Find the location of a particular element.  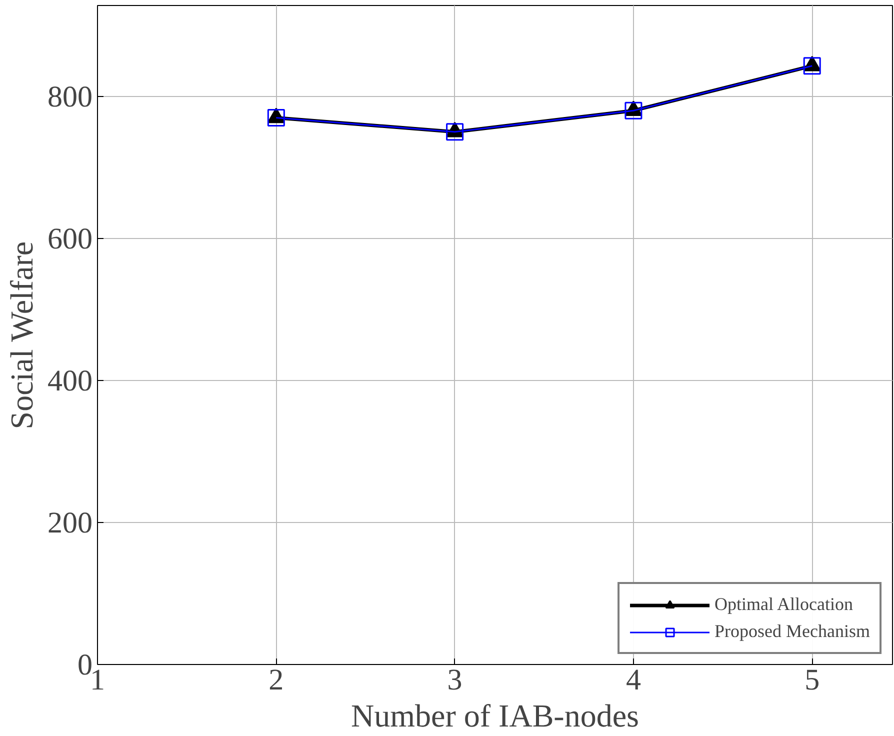

x-axis-title: Number of IAB-nodes is located at coordinates (495, 716).